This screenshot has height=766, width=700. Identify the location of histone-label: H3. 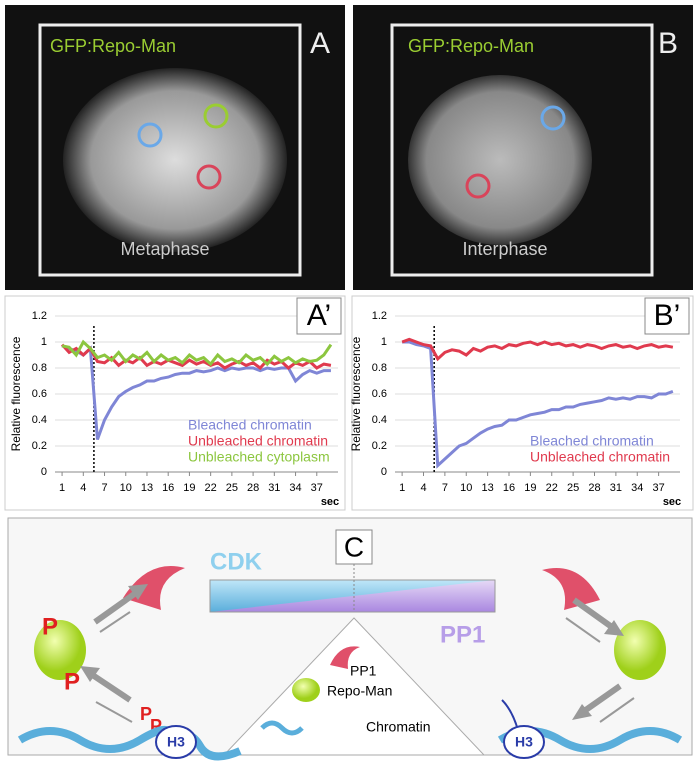
(176, 742).